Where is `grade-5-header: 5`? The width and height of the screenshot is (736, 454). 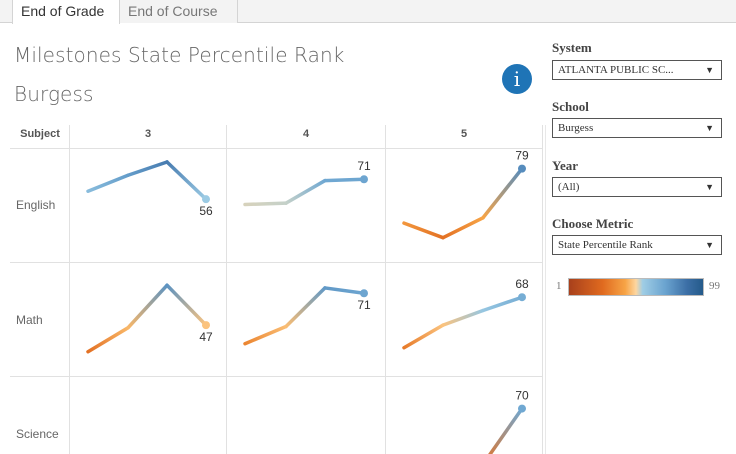
grade-5-header: 5 is located at coordinates (464, 134).